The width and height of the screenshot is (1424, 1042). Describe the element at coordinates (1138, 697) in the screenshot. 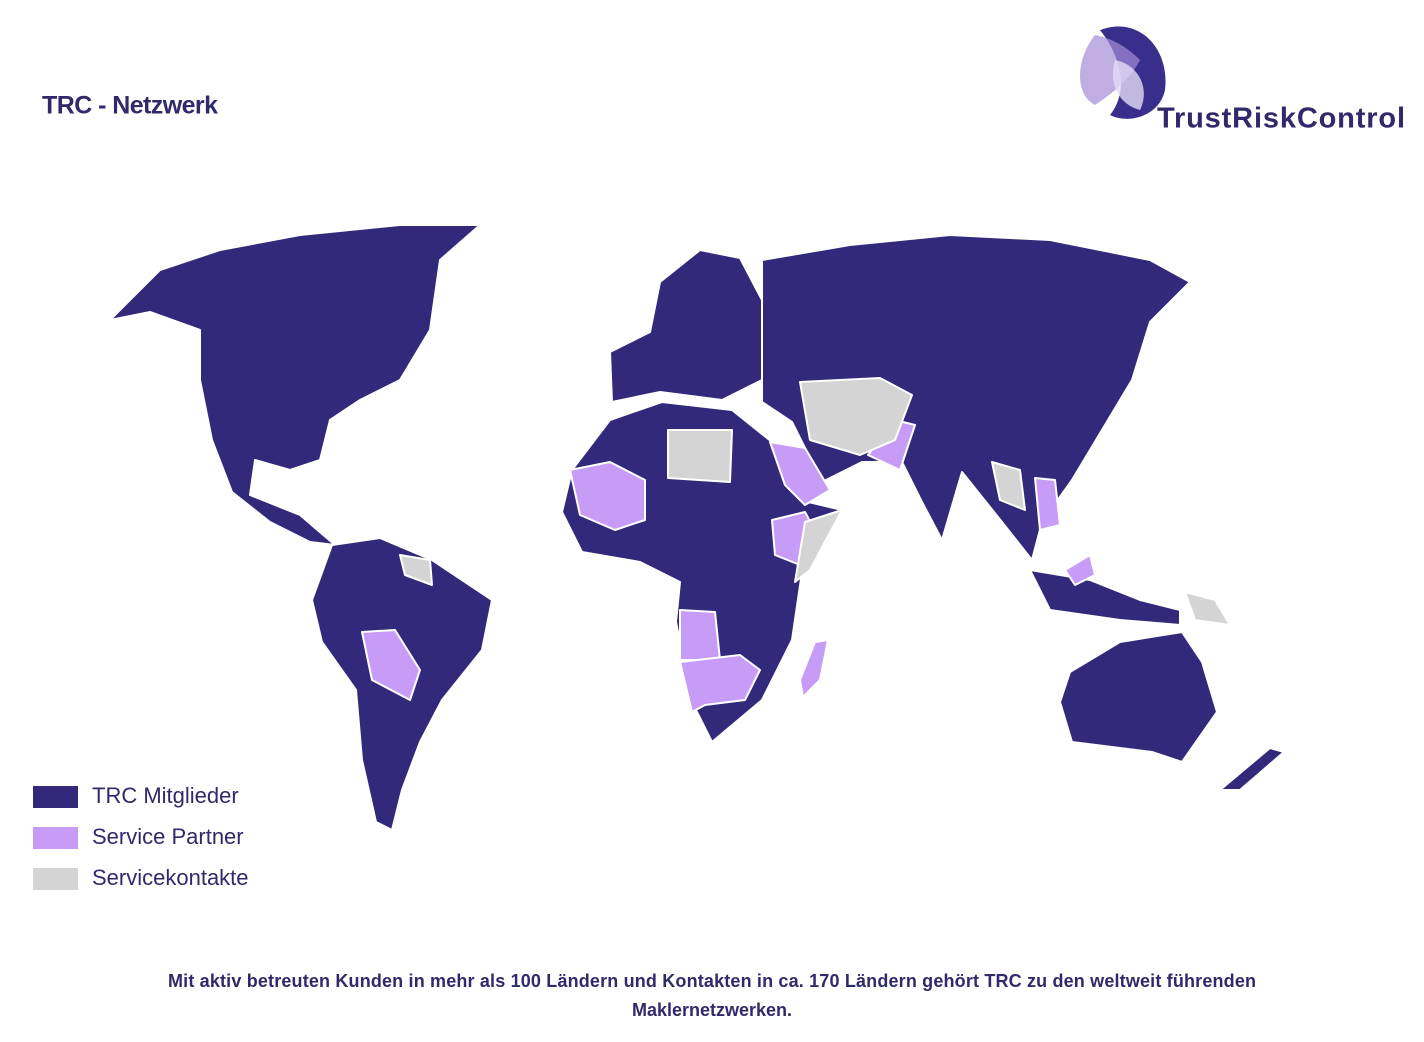

I see `australia` at that location.